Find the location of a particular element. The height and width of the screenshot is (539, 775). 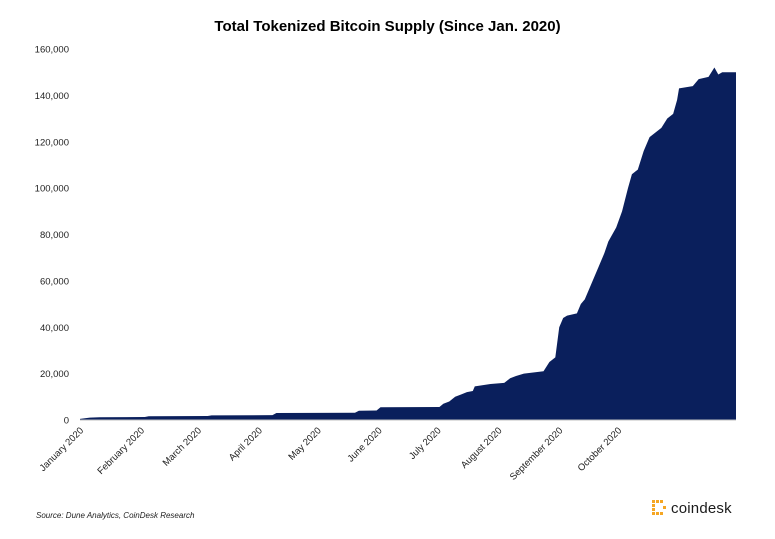

x-tick-label: March 2020 is located at coordinates (182, 446).